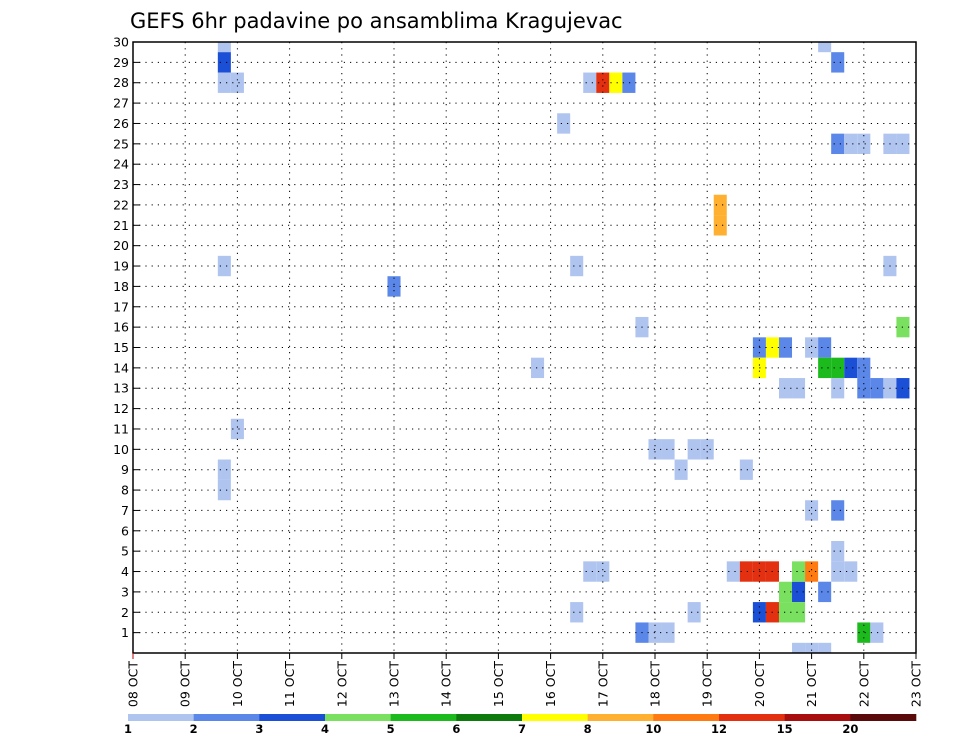  I want to click on x-tick-label: 18 OCT, so click(655, 684).